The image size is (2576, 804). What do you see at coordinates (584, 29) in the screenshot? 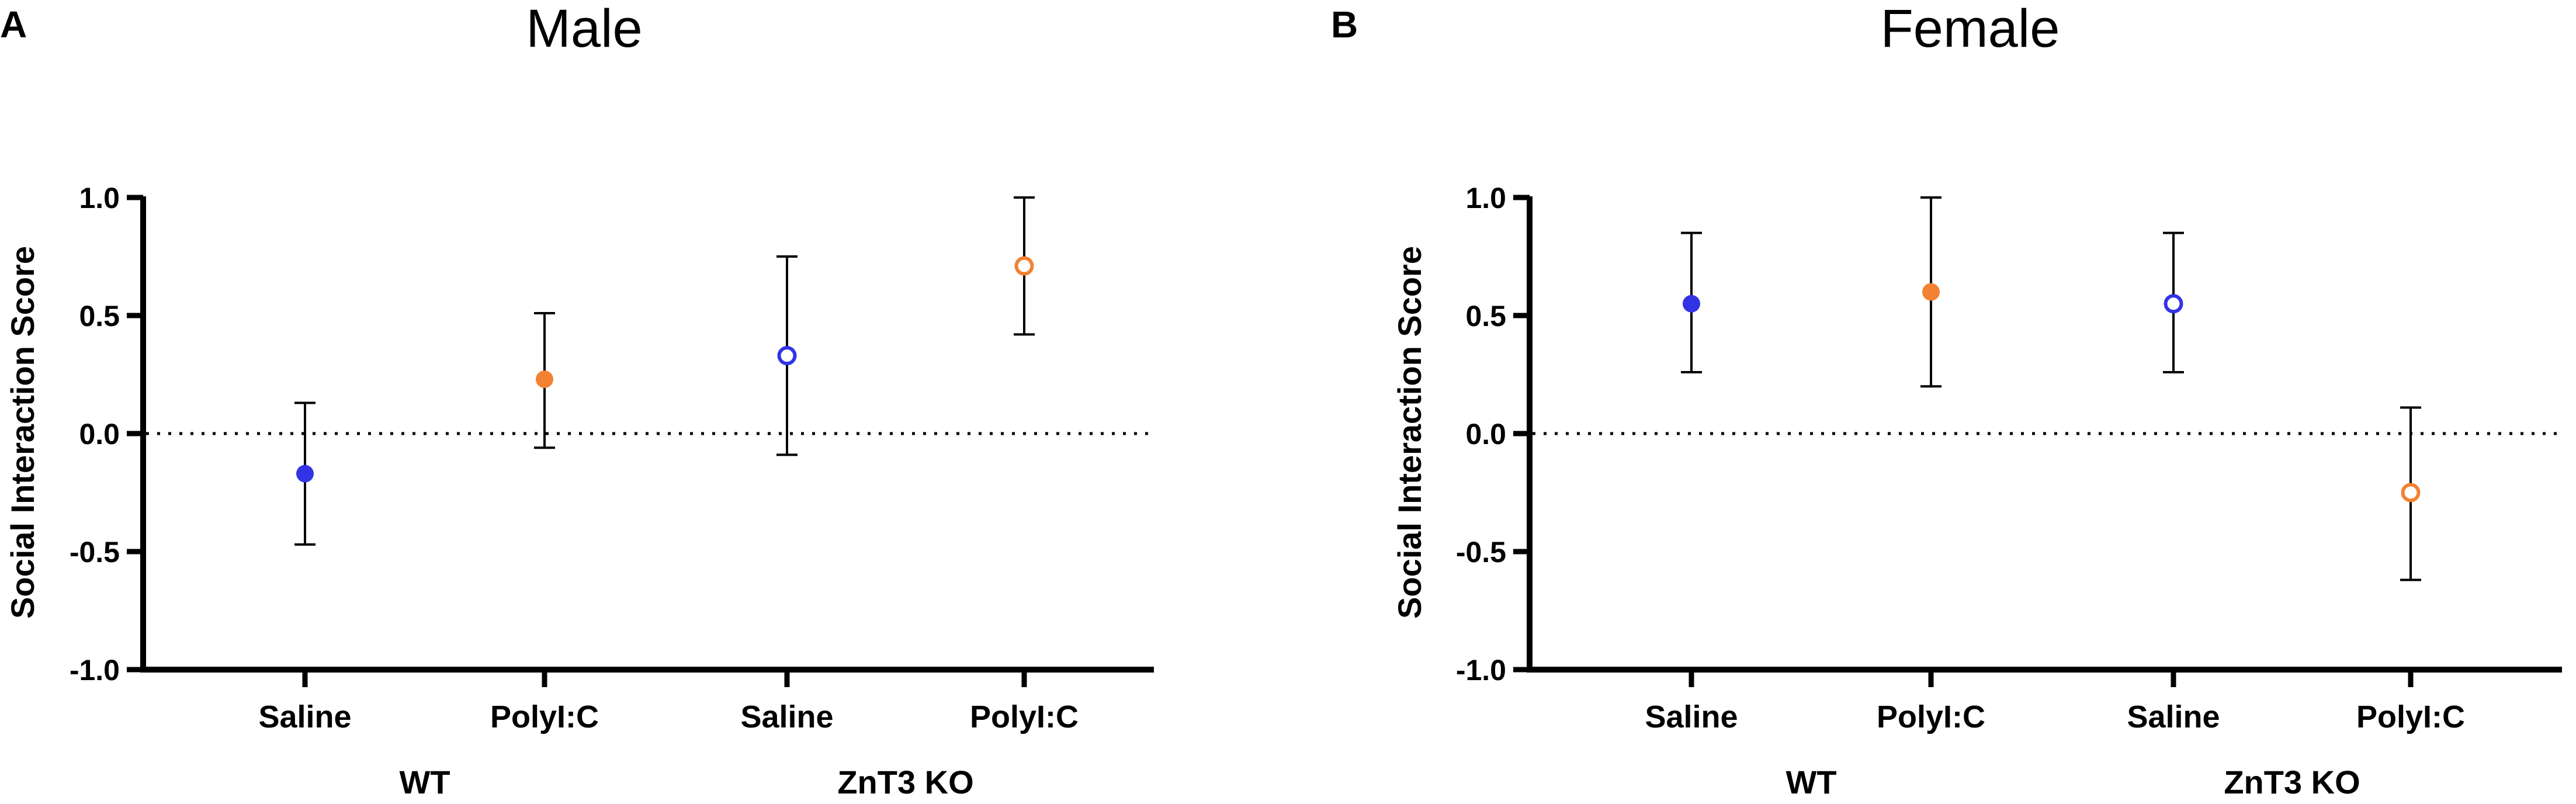
I see `chart-title-male: Male` at bounding box center [584, 29].